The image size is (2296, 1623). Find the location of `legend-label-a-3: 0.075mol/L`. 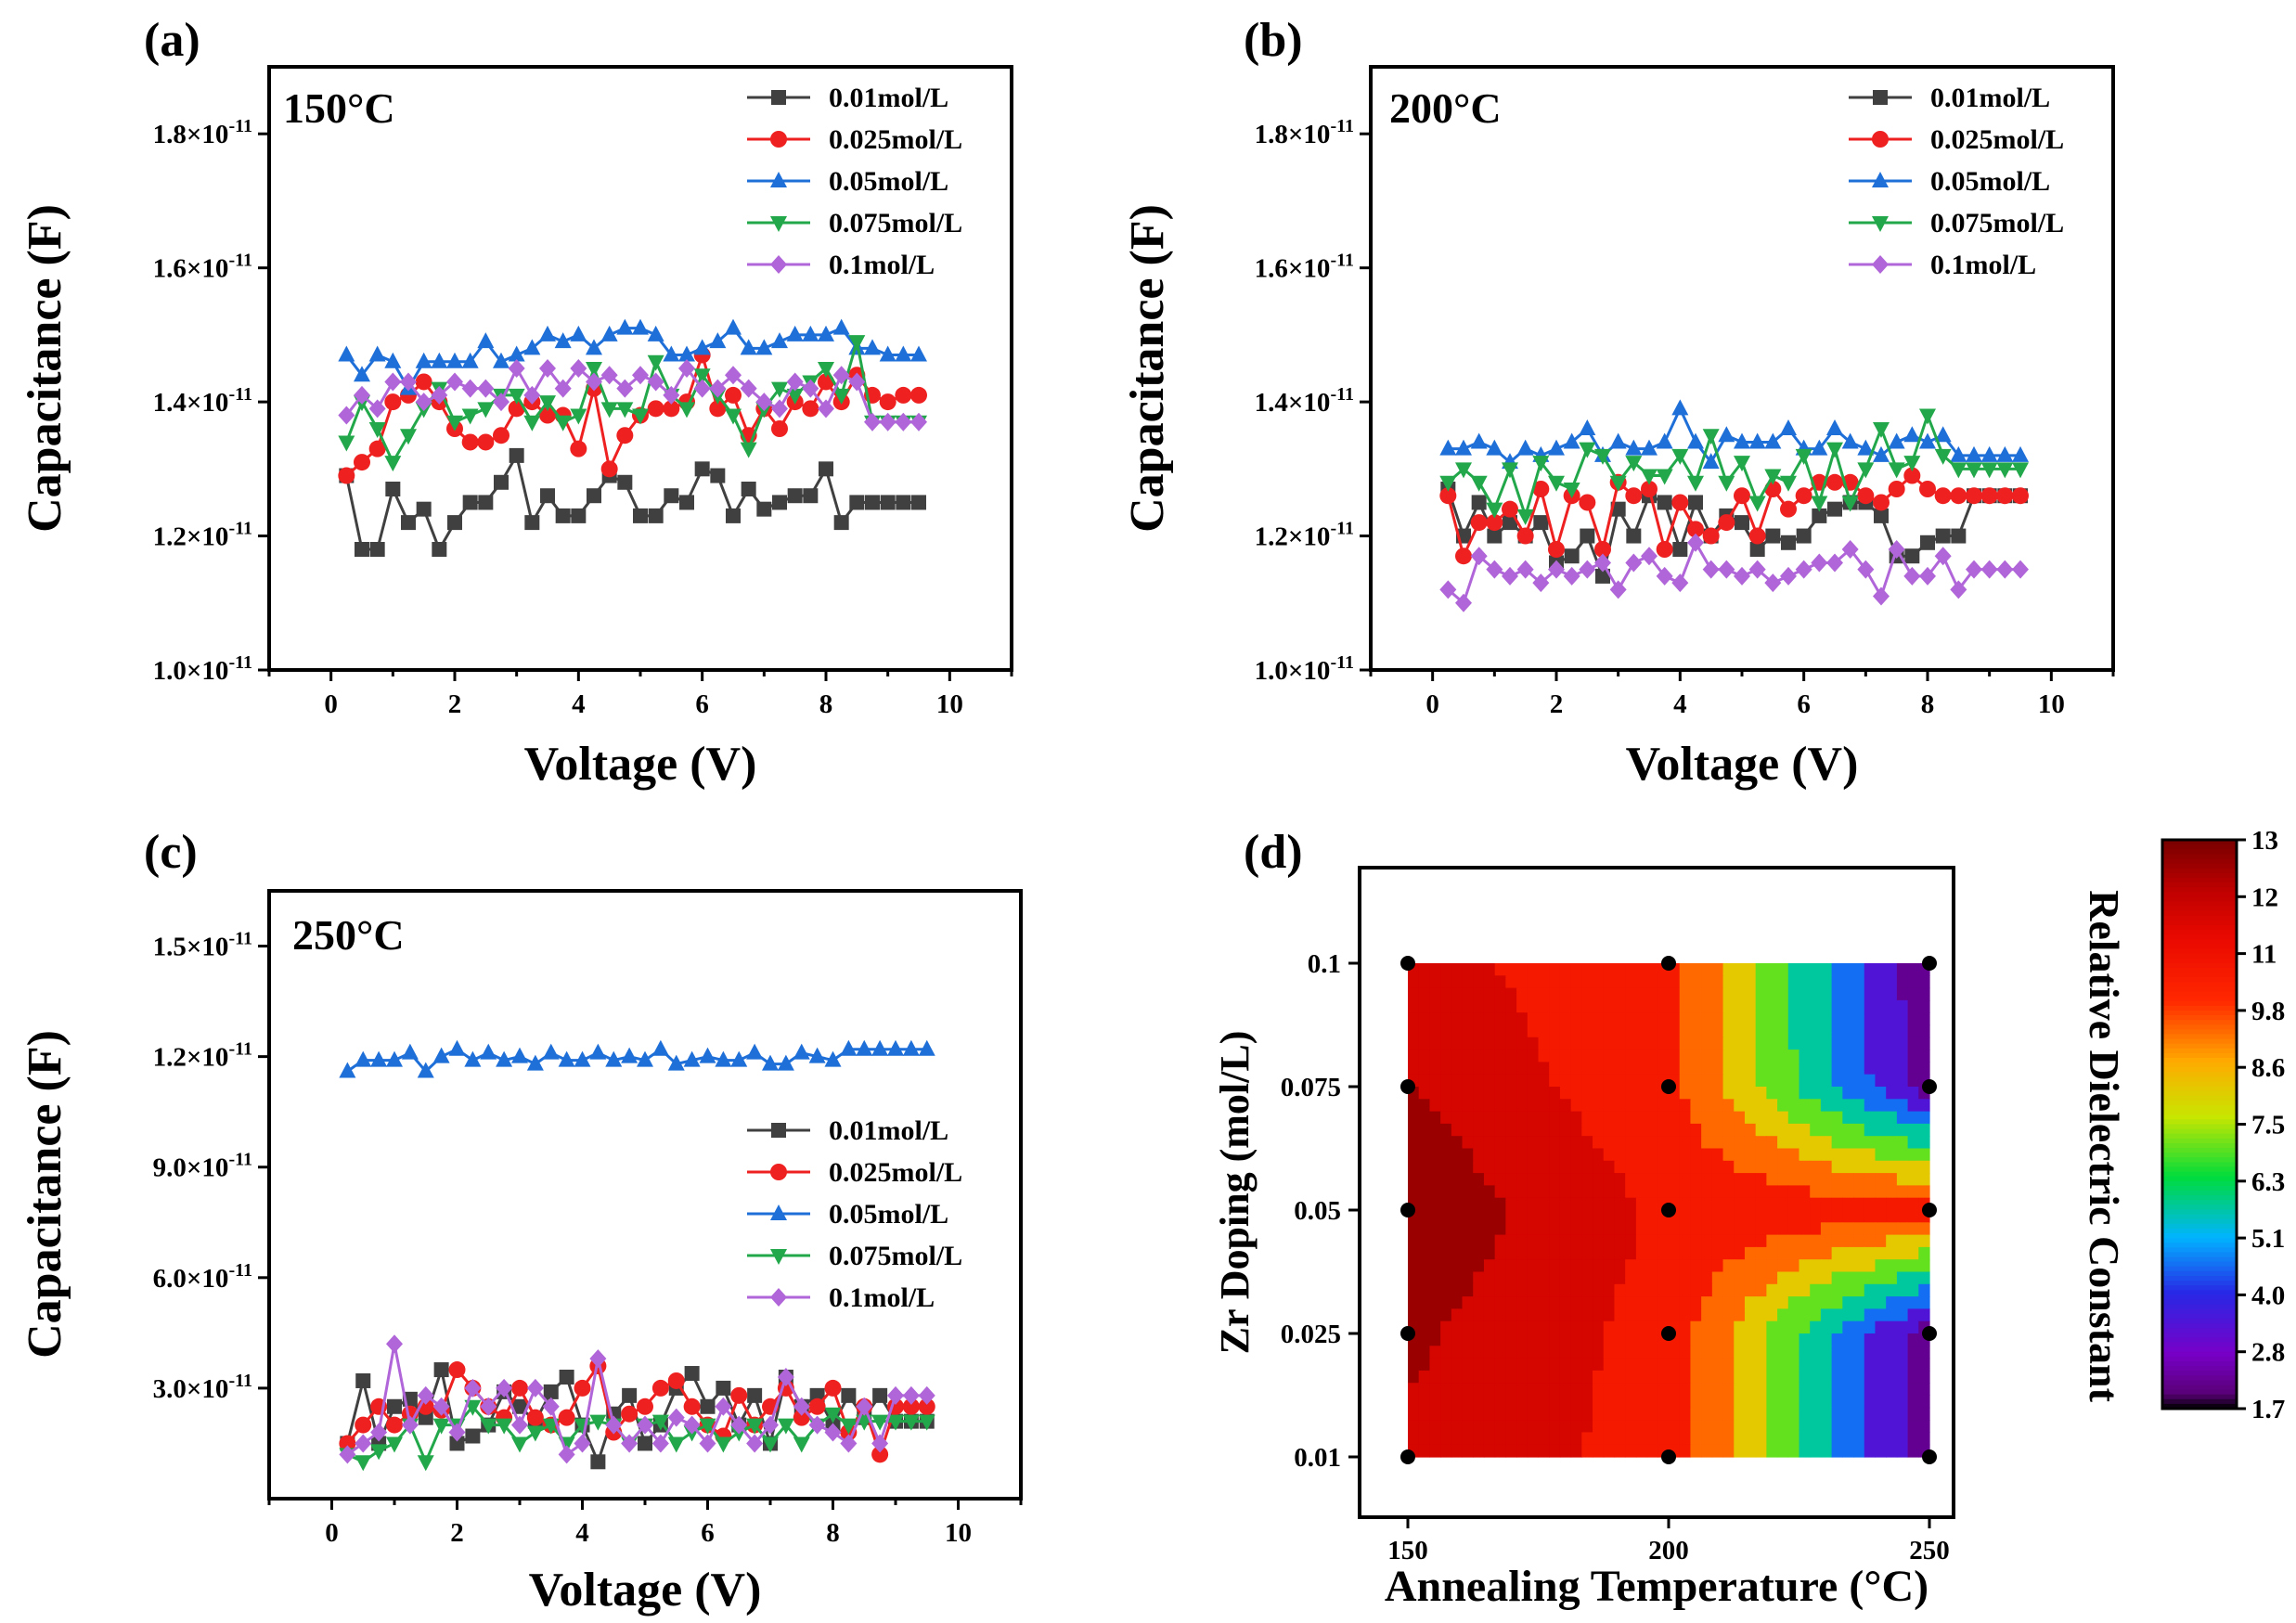

legend-label-a-3: 0.075mol/L is located at coordinates (895, 223).